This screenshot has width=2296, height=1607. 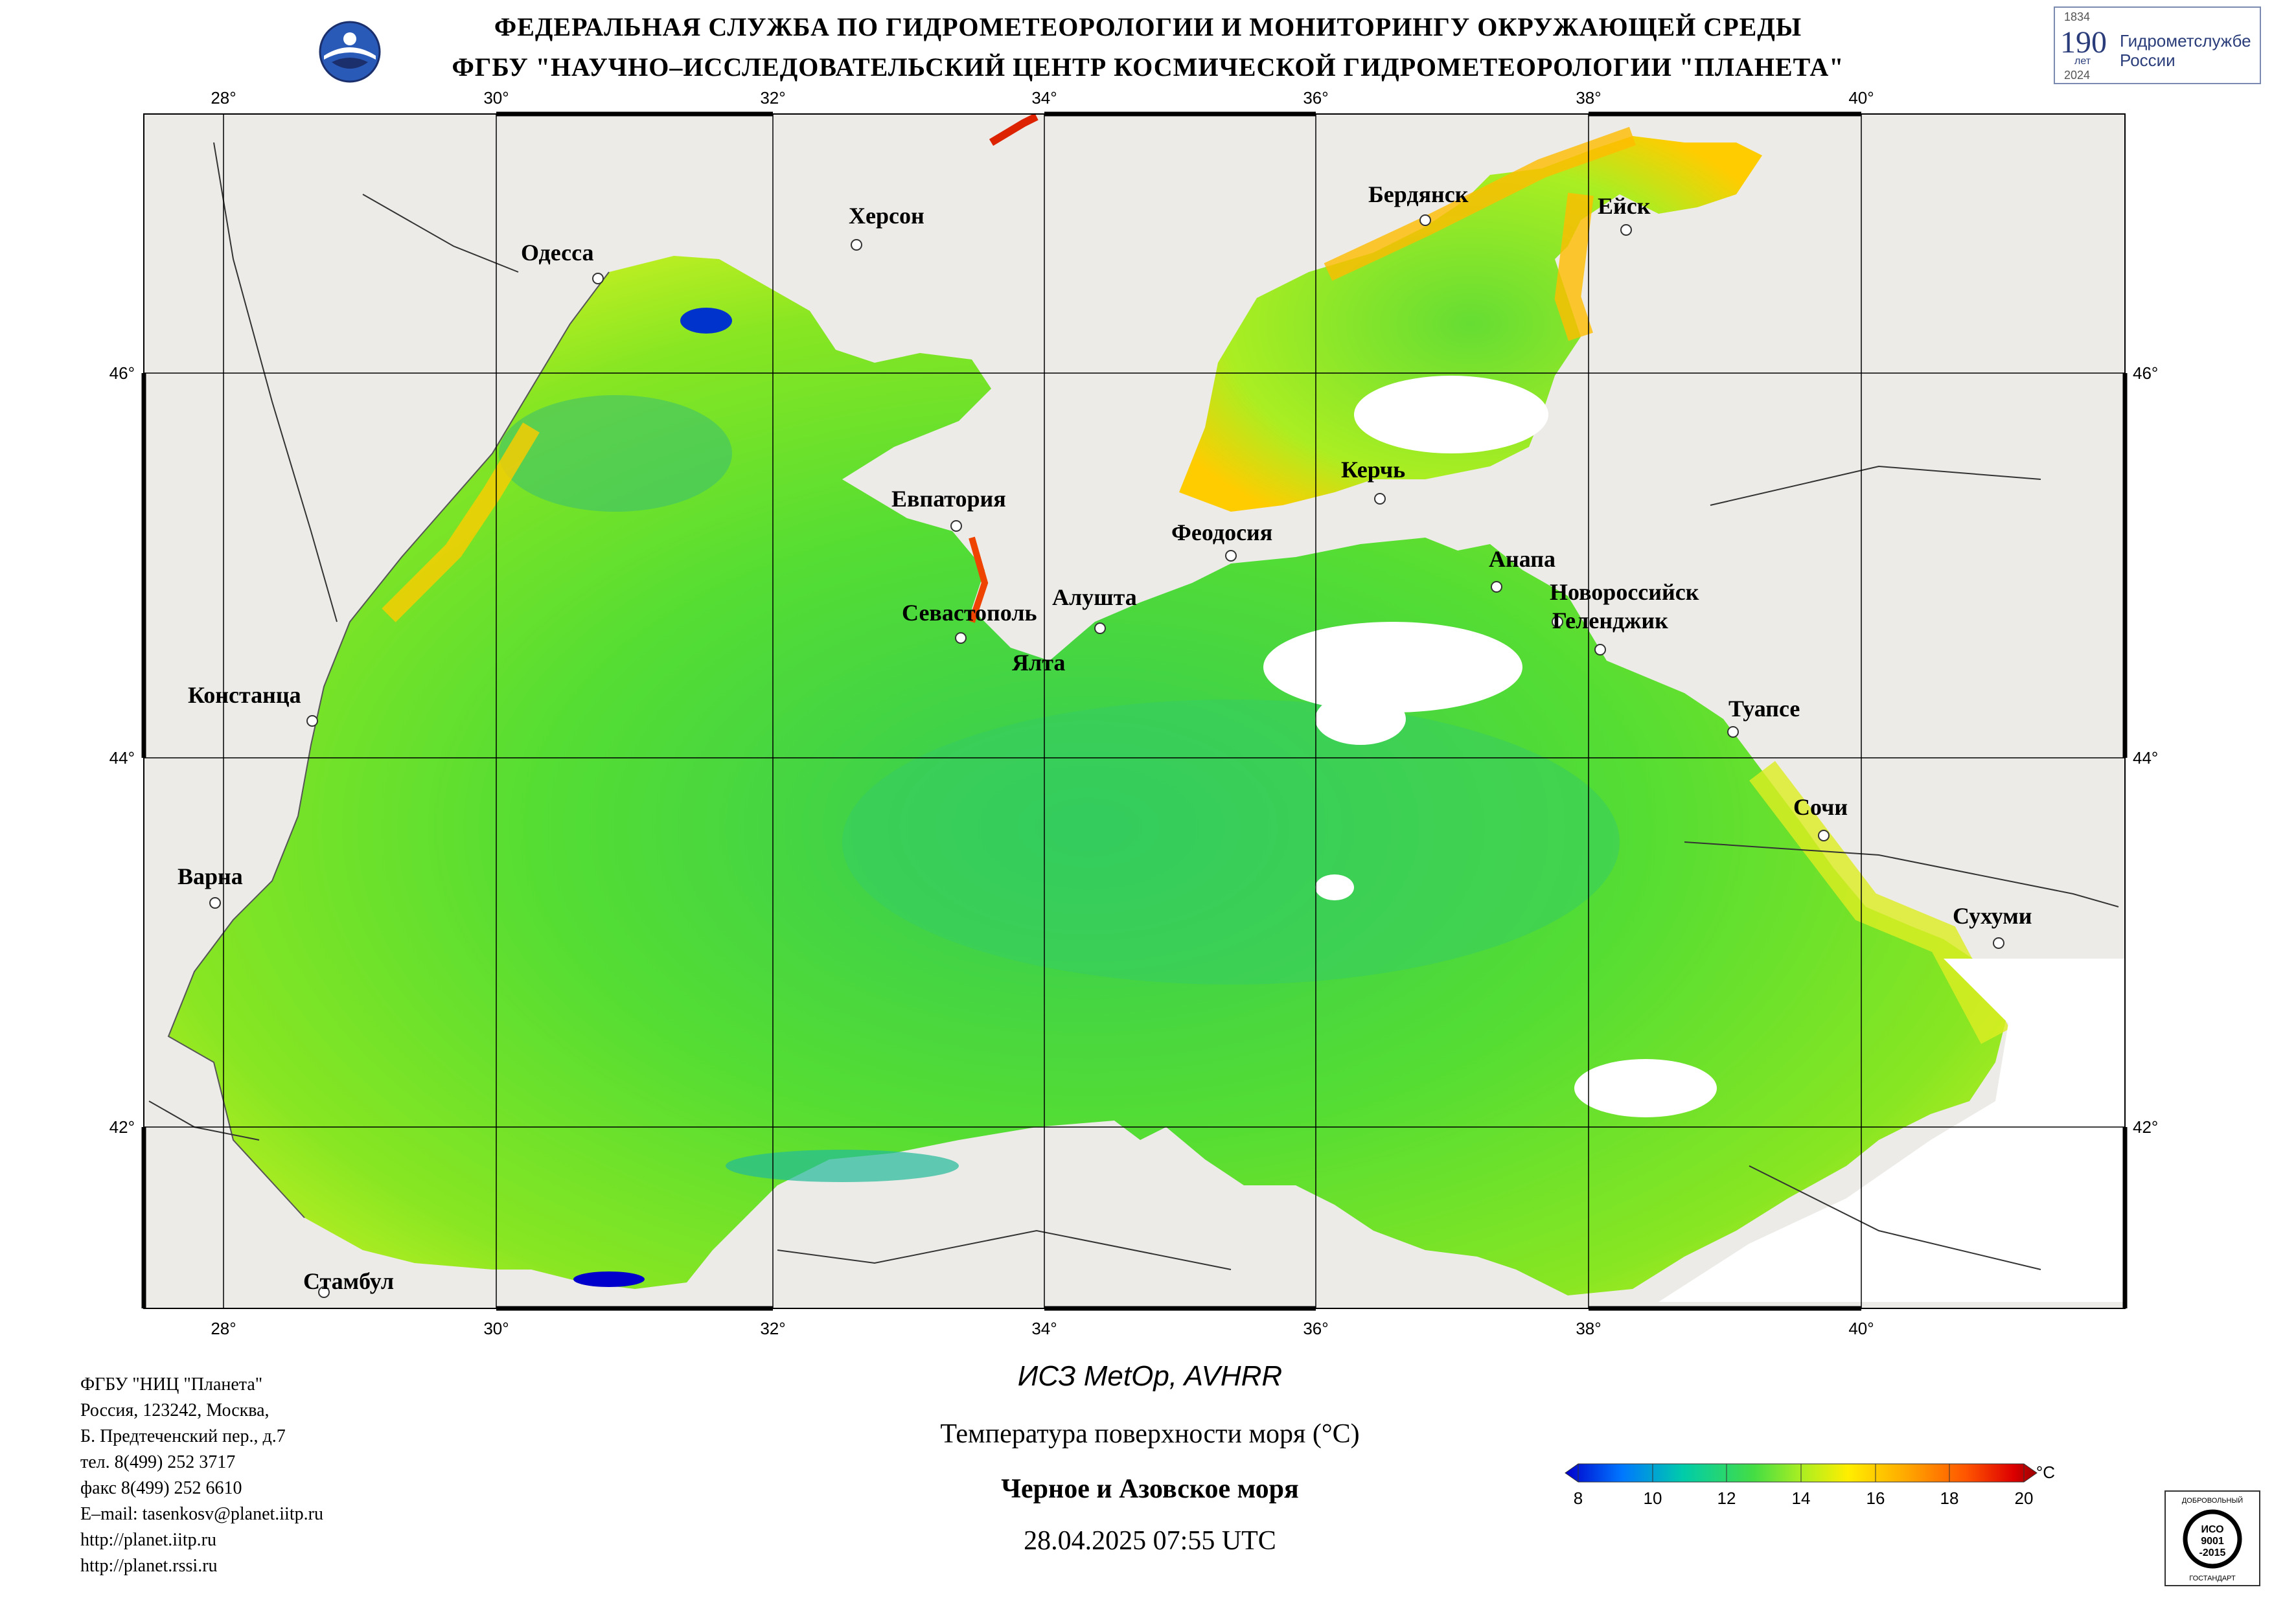 What do you see at coordinates (1653, 1498) in the screenshot?
I see `colorbar-label: 10` at bounding box center [1653, 1498].